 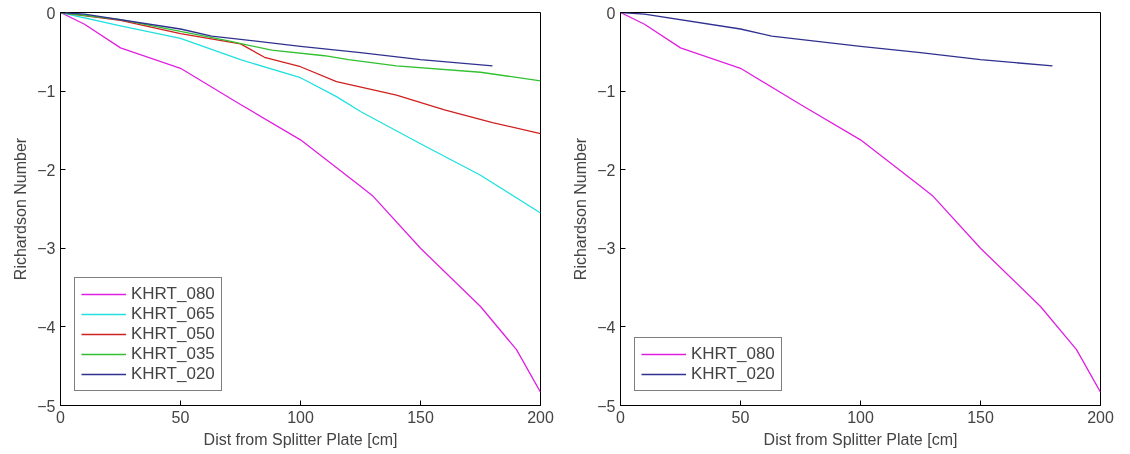 I want to click on legend-label: KHRT_050, so click(x=173, y=334).